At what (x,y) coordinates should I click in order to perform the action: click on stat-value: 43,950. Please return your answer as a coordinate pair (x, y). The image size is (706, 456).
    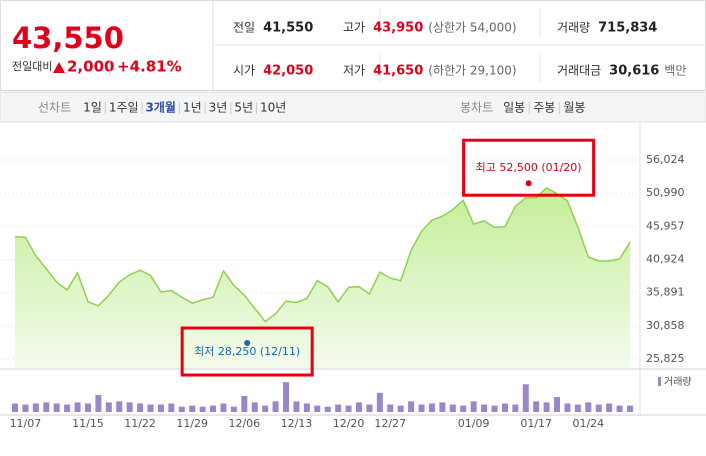
    Looking at the image, I should click on (398, 28).